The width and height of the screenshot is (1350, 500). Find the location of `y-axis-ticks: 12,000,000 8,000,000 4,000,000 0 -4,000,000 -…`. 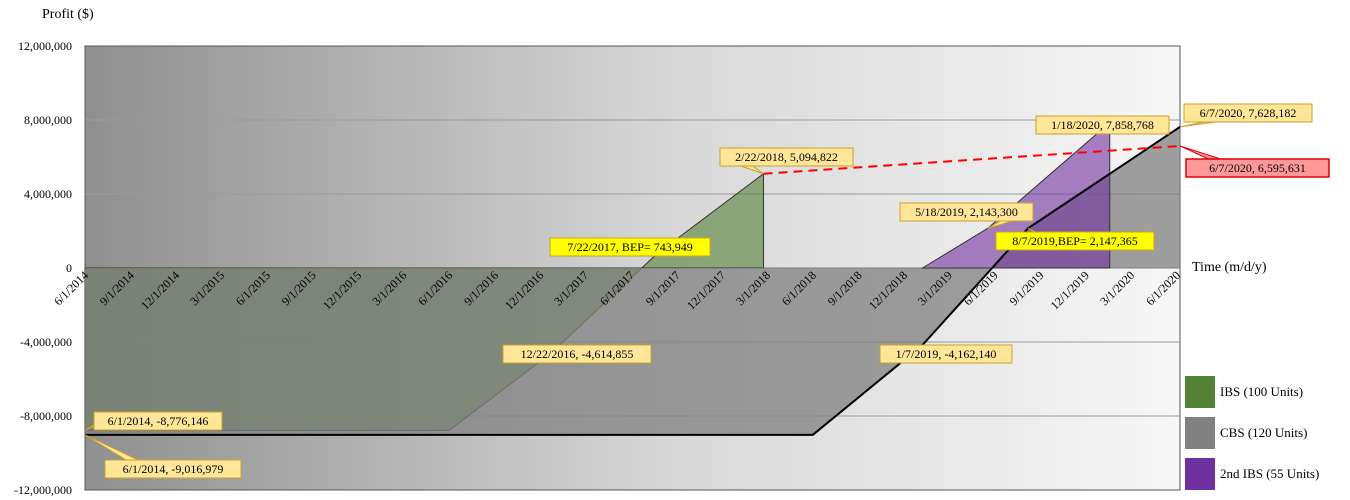

y-axis-ticks: 12,000,000 8,000,000 4,000,000 0 -4,000,000 -… is located at coordinates (43, 268).